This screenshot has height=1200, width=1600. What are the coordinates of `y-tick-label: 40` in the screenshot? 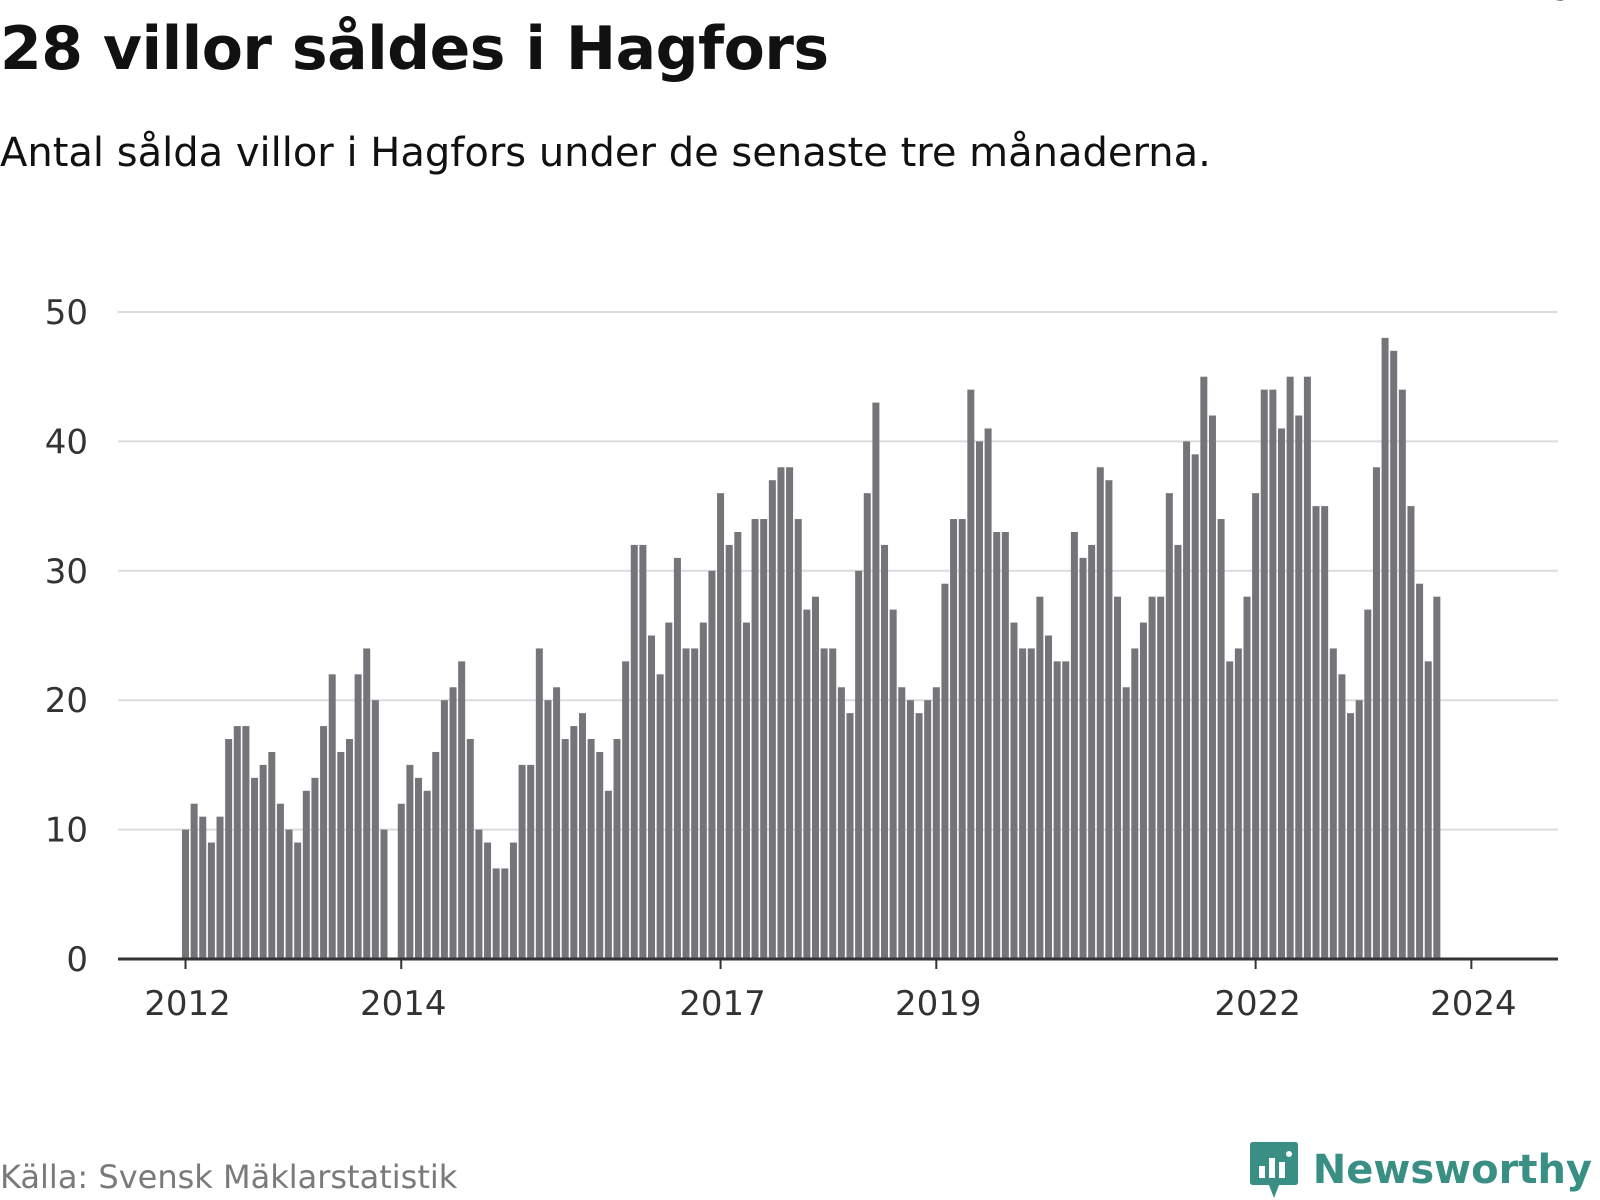 It's located at (66, 442).